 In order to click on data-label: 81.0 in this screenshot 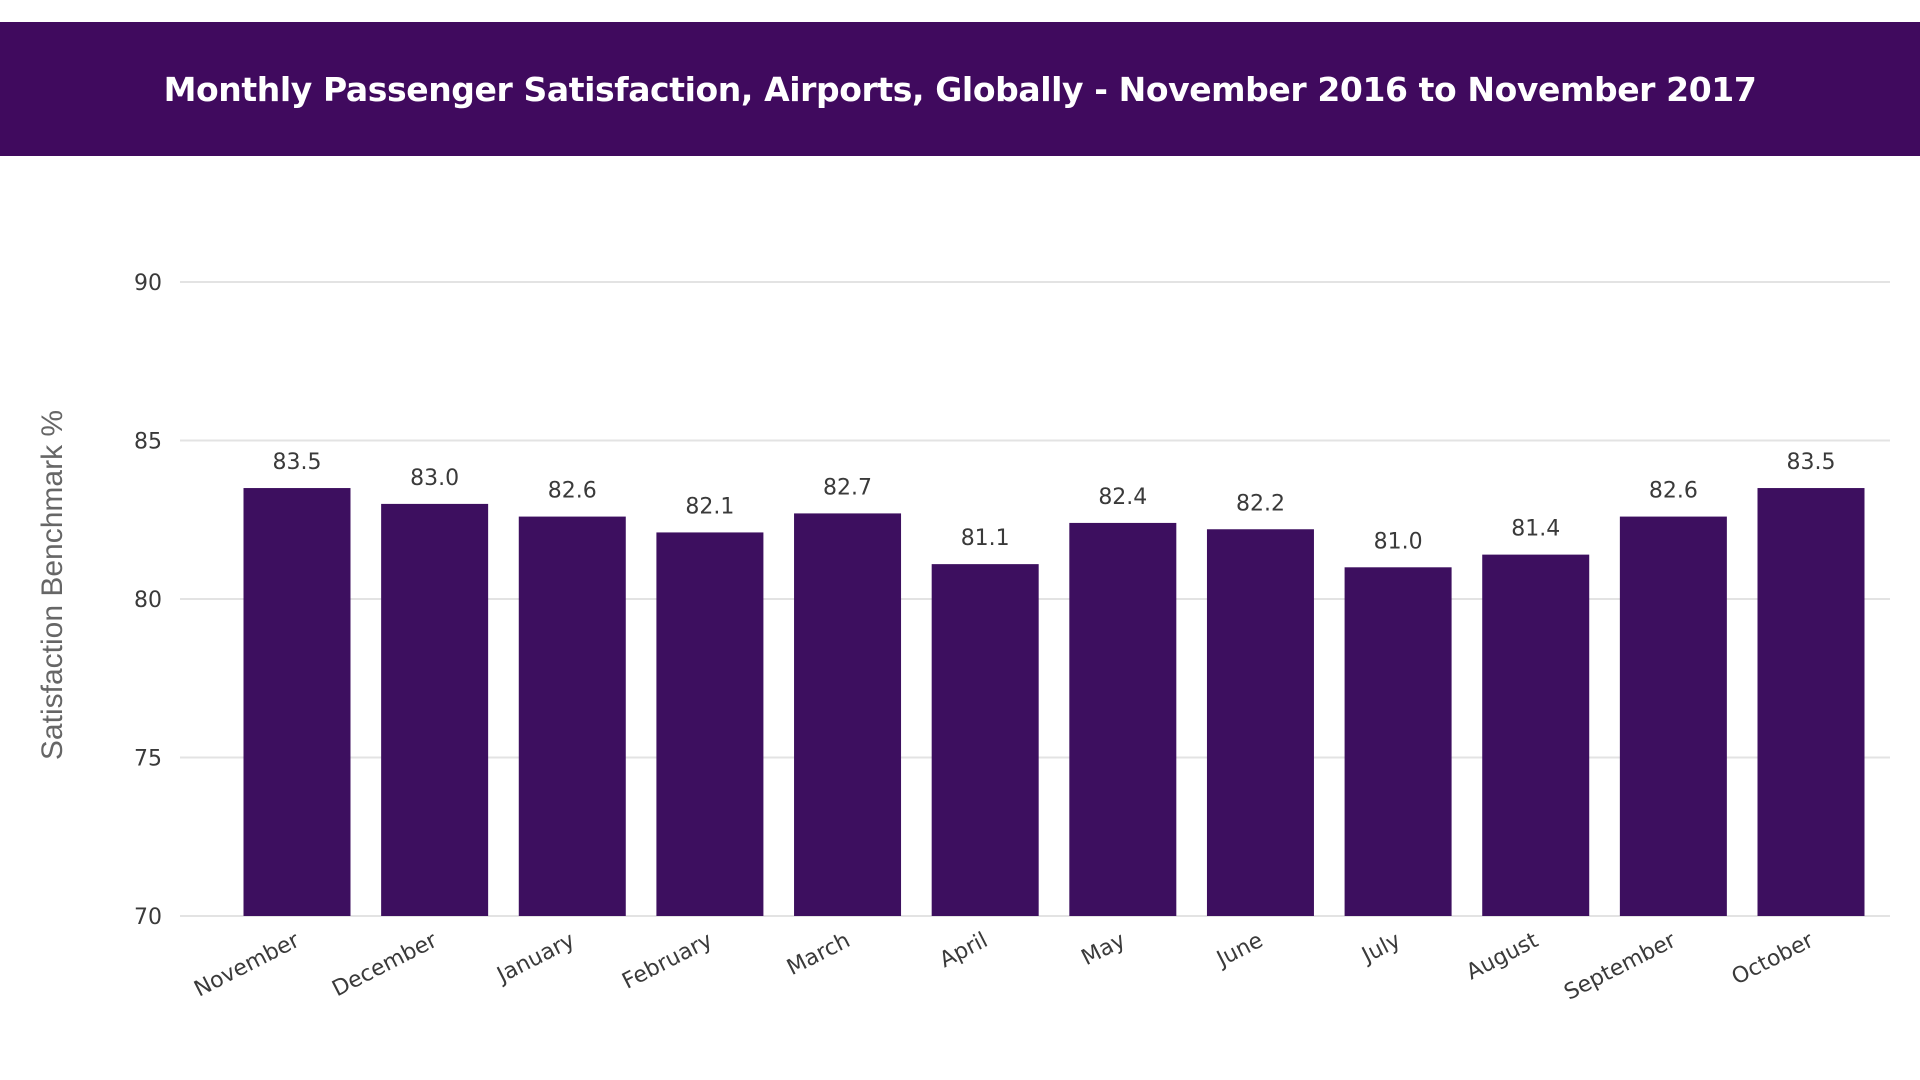, I will do `click(1398, 541)`.